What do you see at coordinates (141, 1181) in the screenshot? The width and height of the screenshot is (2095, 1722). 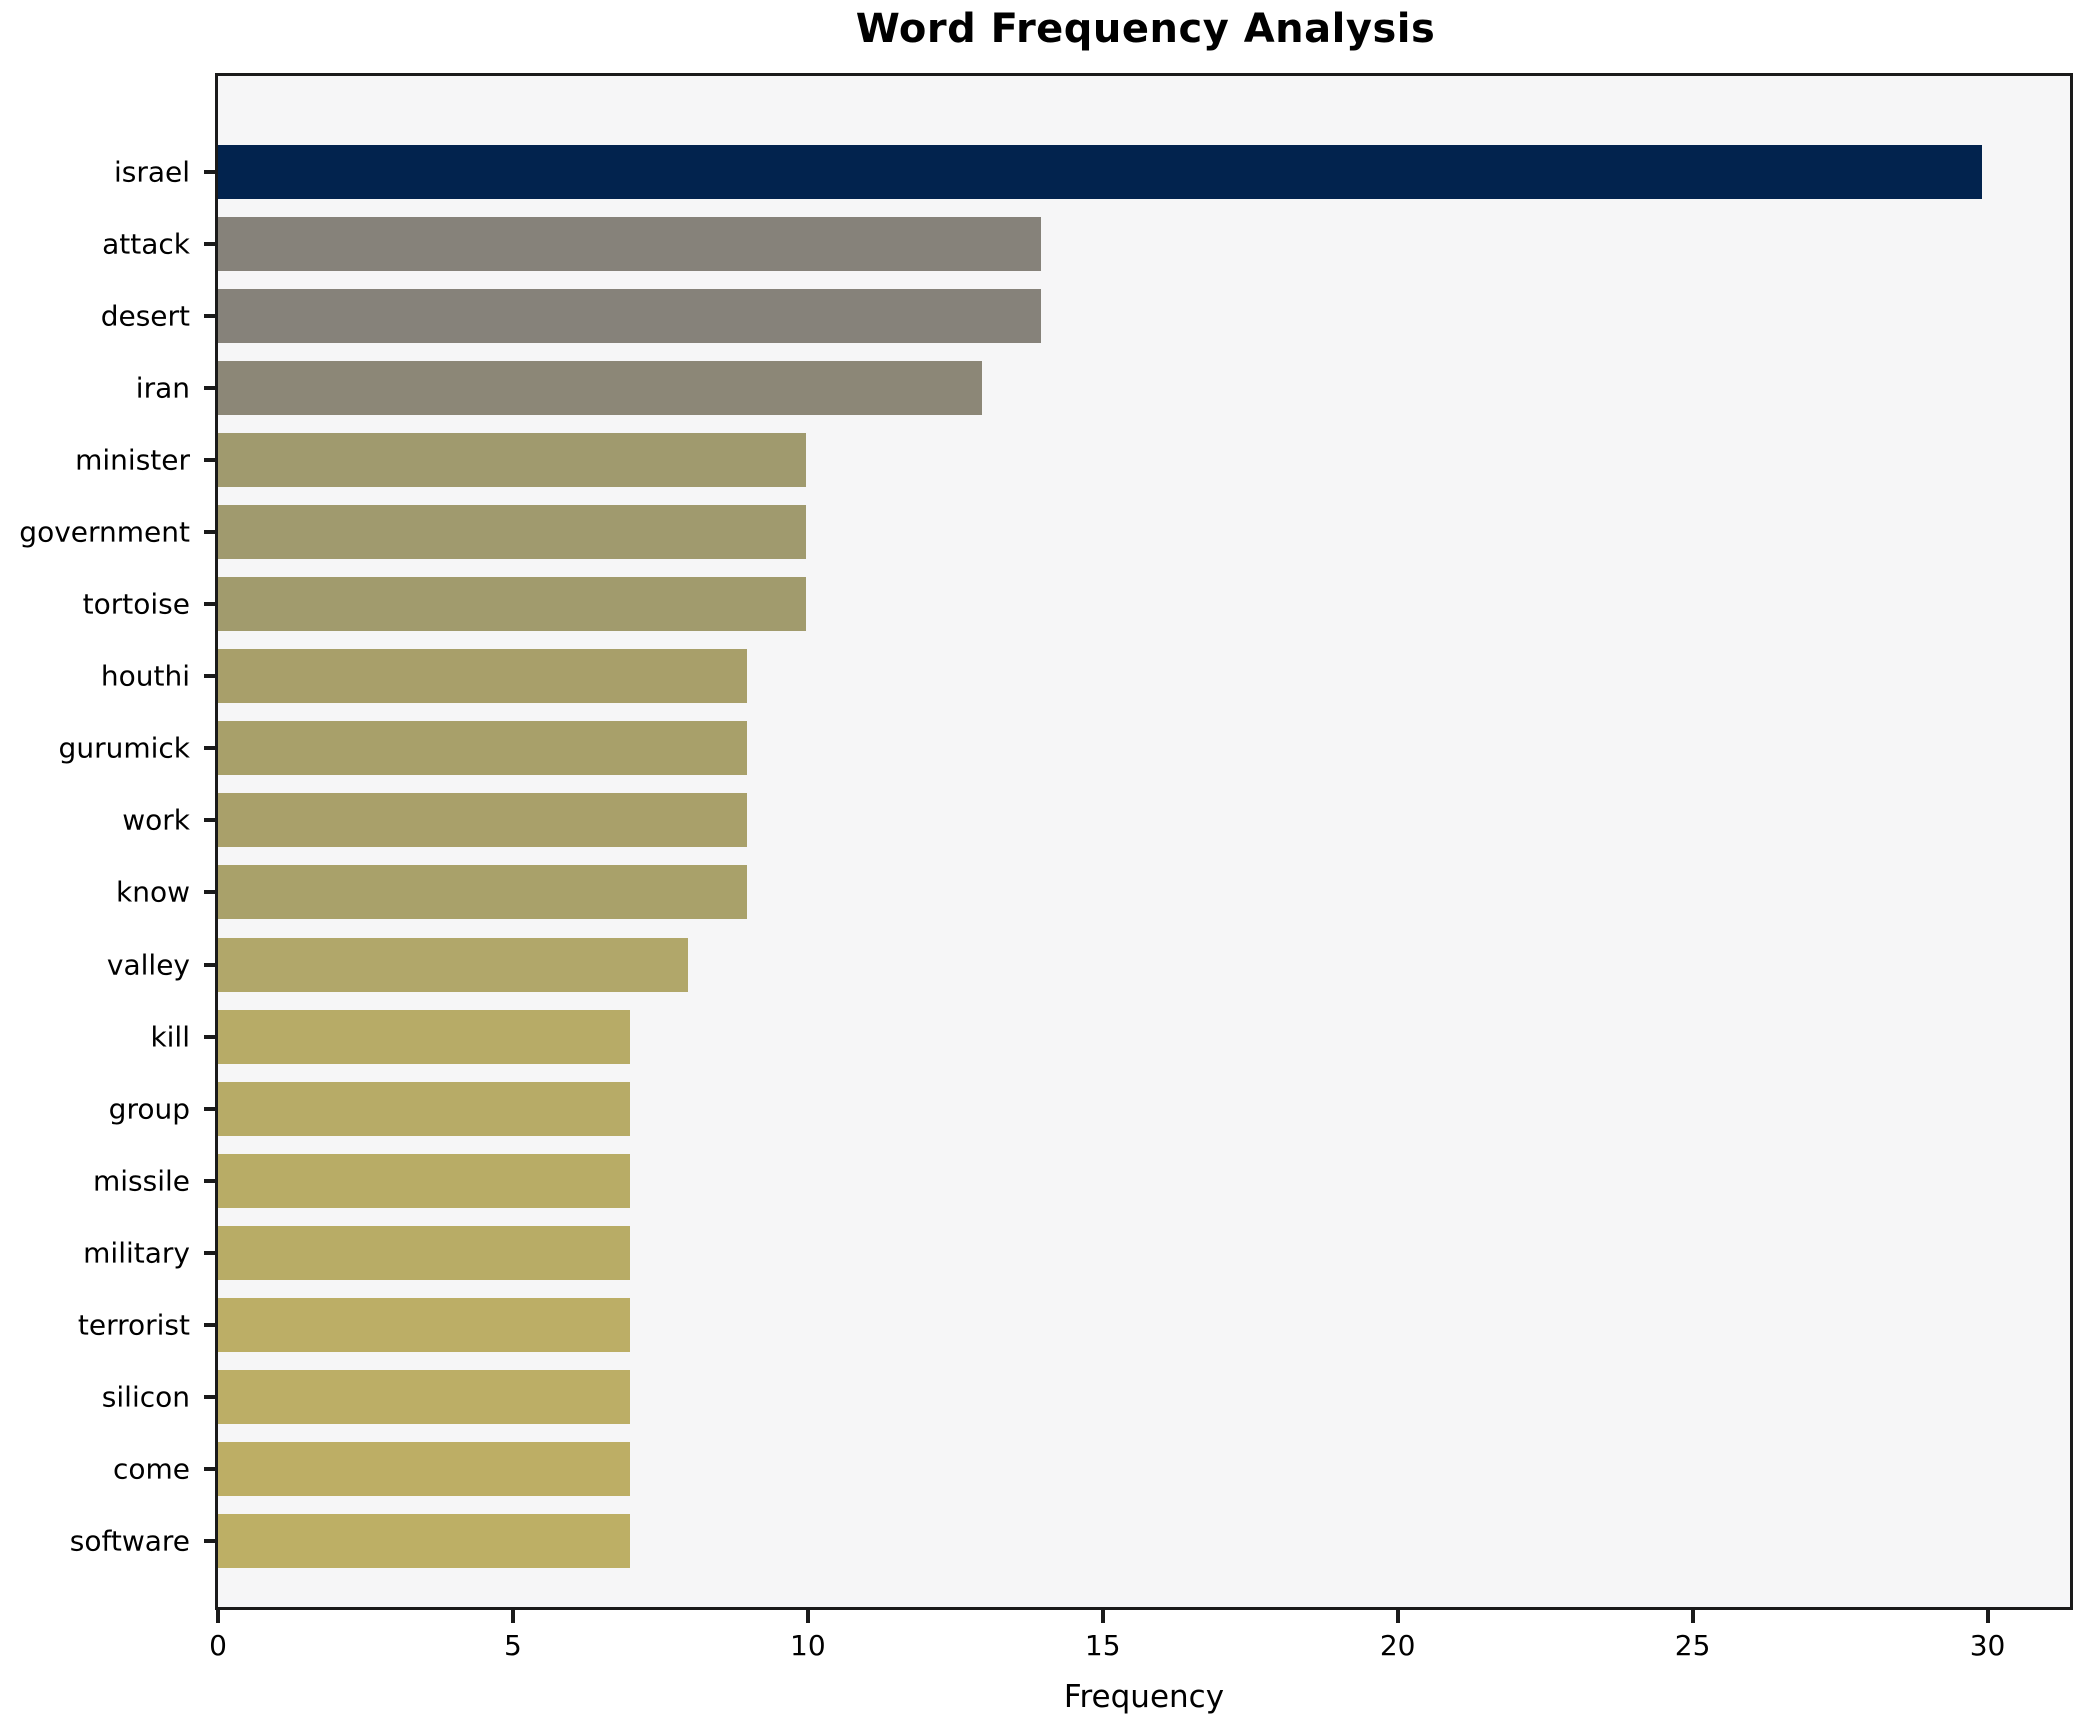 I see `y-axis-category-label: missile` at bounding box center [141, 1181].